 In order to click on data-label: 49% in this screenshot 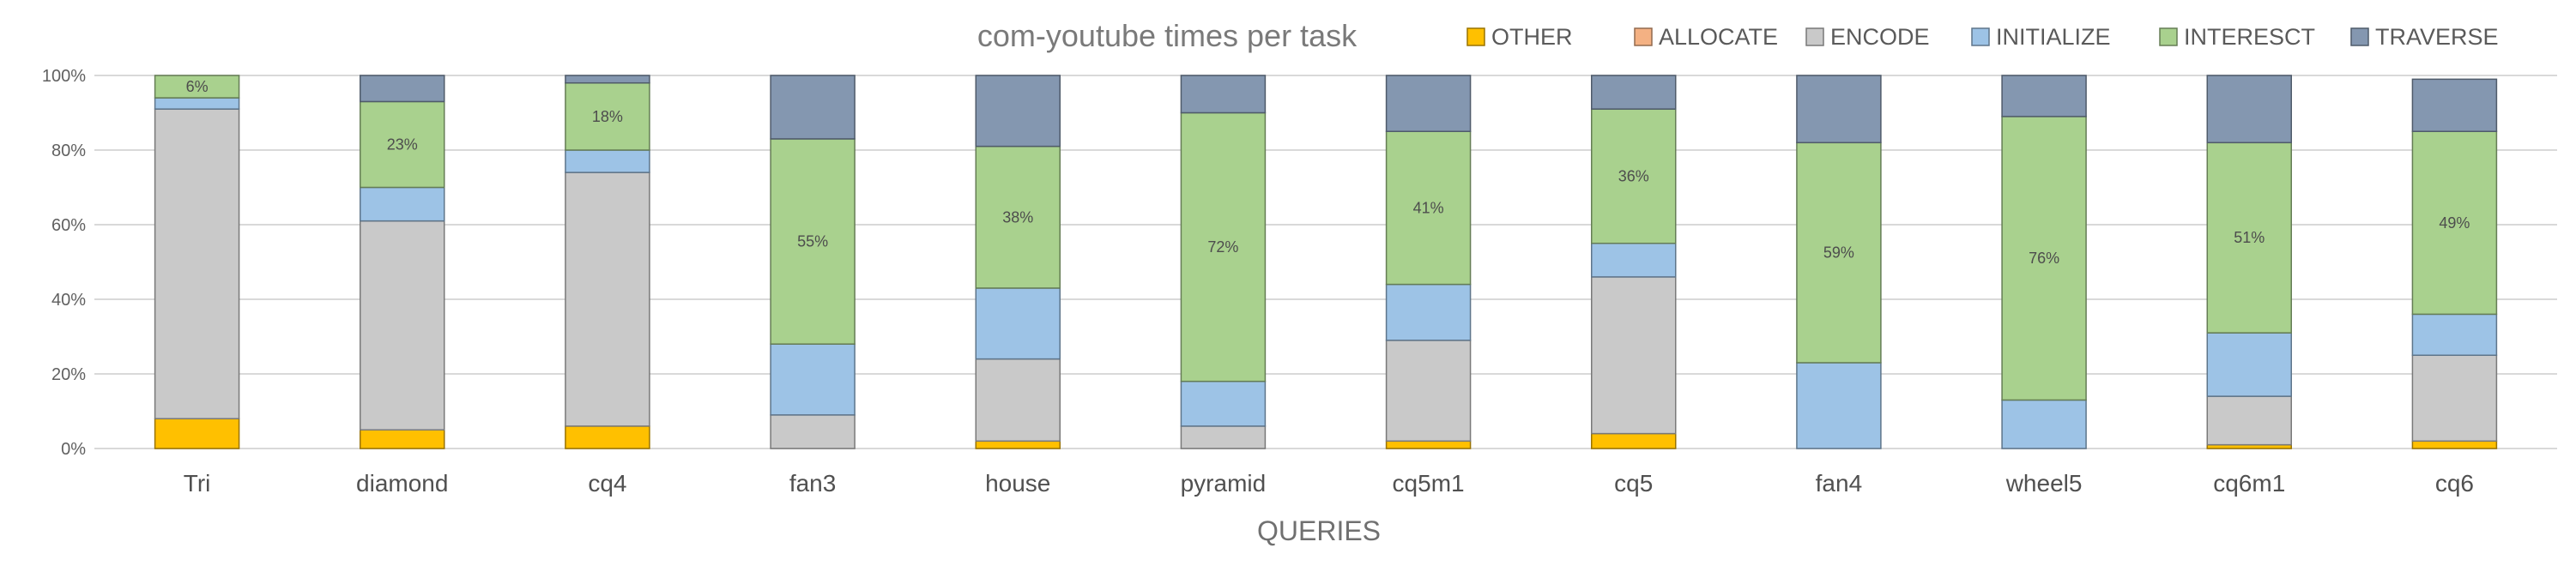, I will do `click(2454, 223)`.